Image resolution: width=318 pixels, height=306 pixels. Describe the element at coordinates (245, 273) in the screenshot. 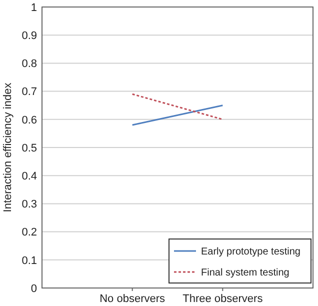

I see `legend-label: Final system testing` at that location.